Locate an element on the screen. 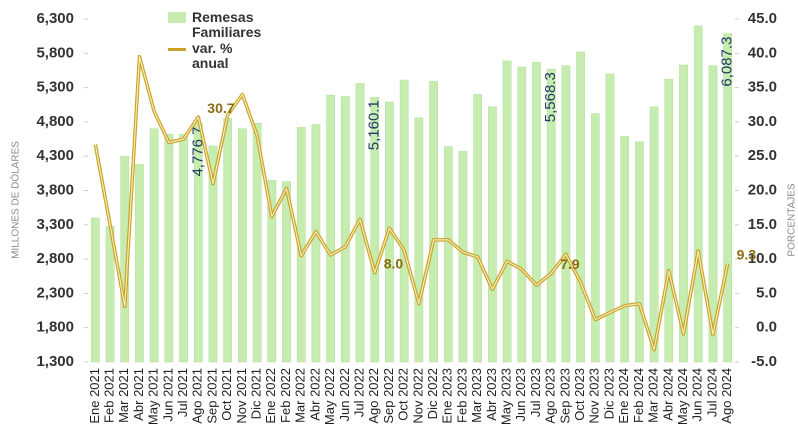 This screenshot has height=439, width=798. x-tick-label: Ene 2024 is located at coordinates (623, 396).